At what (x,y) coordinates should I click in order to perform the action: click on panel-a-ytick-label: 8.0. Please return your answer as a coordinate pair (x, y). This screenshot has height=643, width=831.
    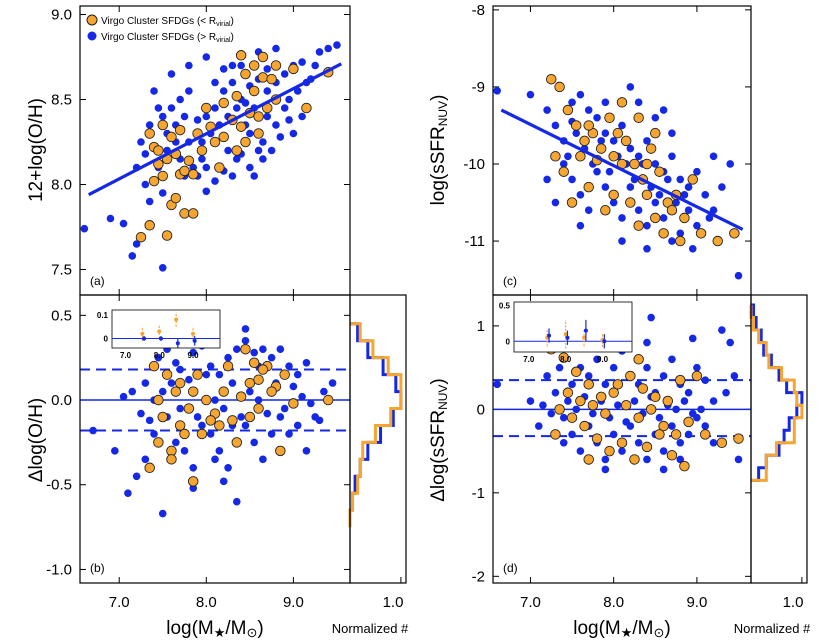
    Looking at the image, I should click on (61, 185).